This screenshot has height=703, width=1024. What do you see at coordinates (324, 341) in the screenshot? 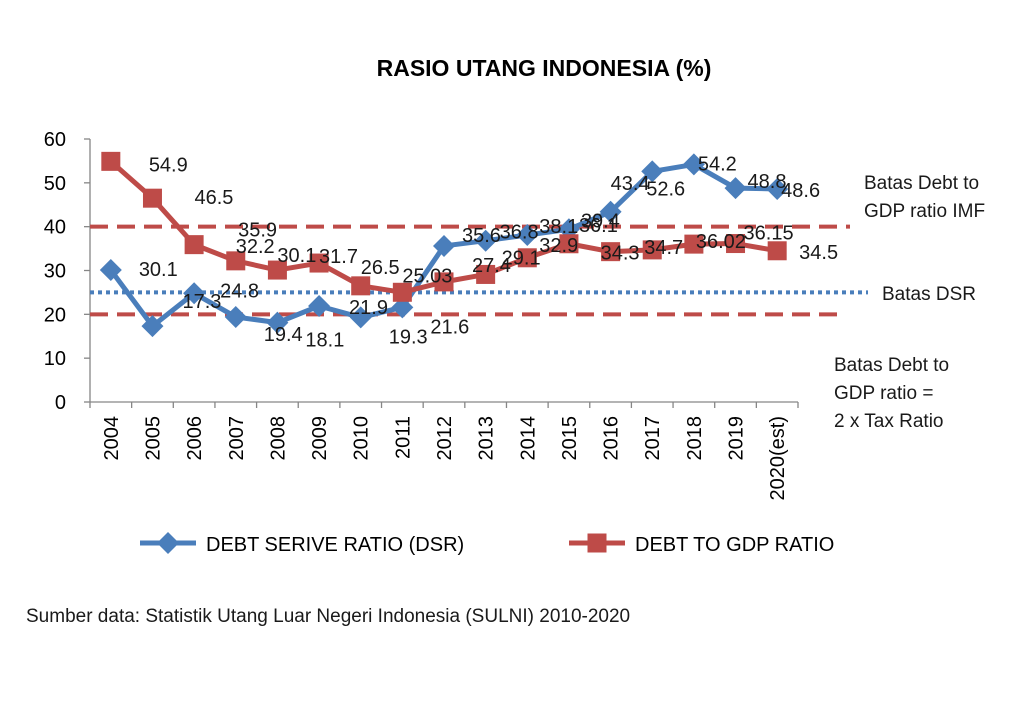
I see `dsr-data-label: 18.1` at bounding box center [324, 341].